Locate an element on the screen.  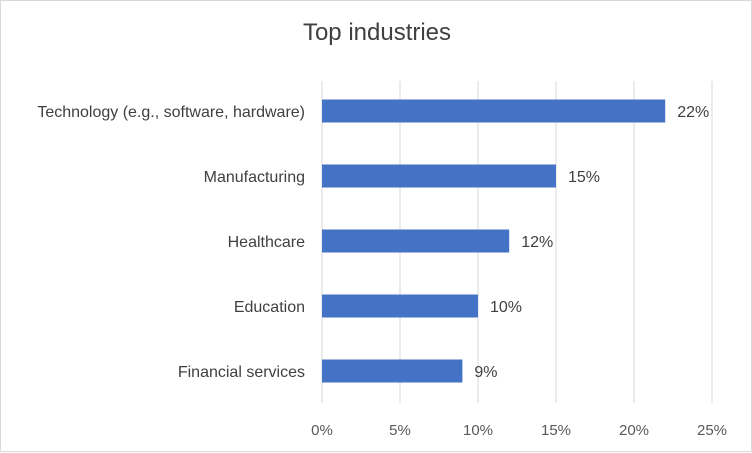
x-tick-label: 5% is located at coordinates (400, 430).